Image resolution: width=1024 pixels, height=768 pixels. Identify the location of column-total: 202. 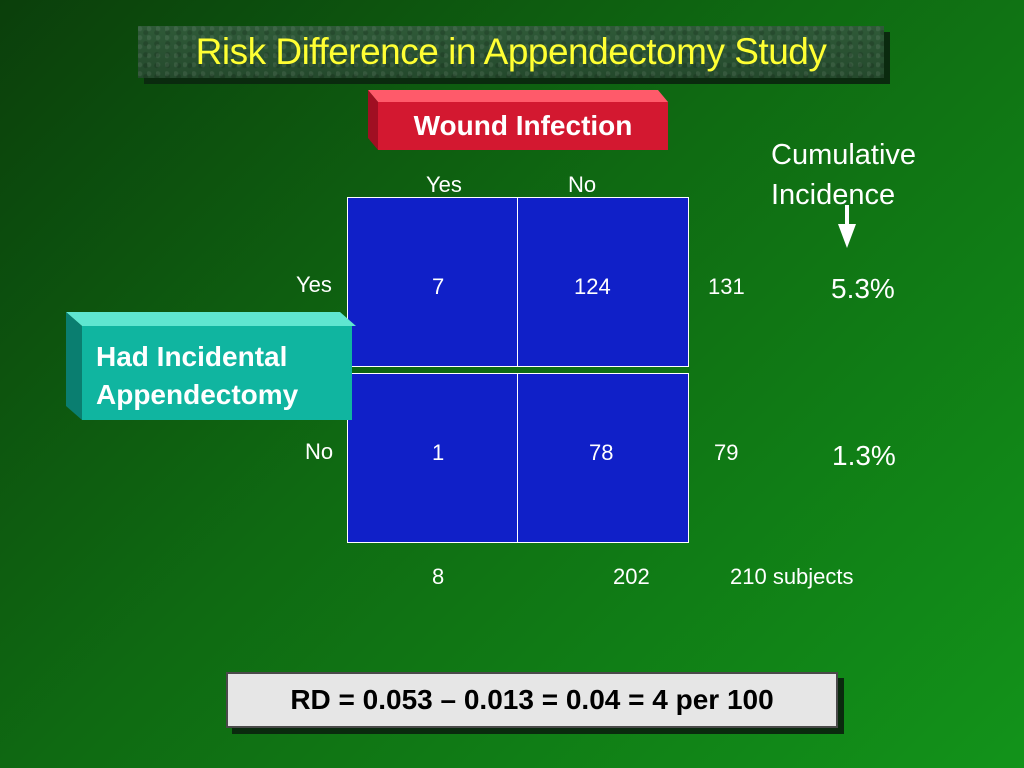
(631, 576).